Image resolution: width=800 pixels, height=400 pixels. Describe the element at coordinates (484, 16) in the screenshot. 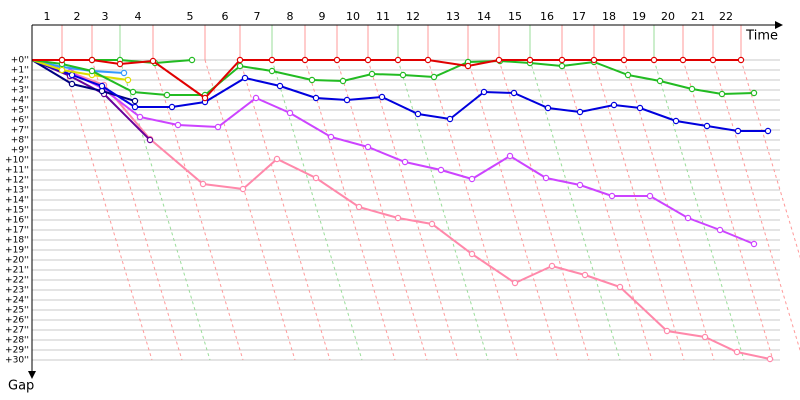

I see `x-tick-label: 14` at that location.